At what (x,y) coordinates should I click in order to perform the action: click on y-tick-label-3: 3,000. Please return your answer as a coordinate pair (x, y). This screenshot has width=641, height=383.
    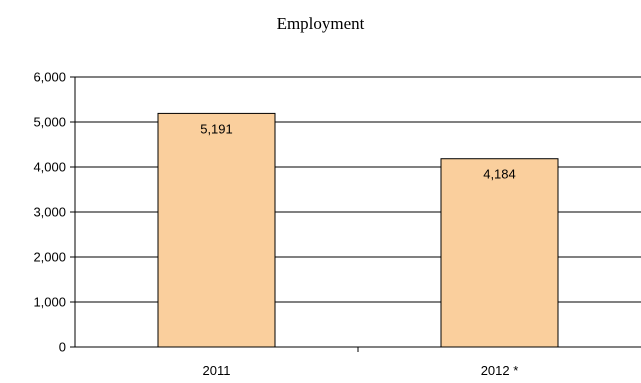
    Looking at the image, I should click on (49, 212).